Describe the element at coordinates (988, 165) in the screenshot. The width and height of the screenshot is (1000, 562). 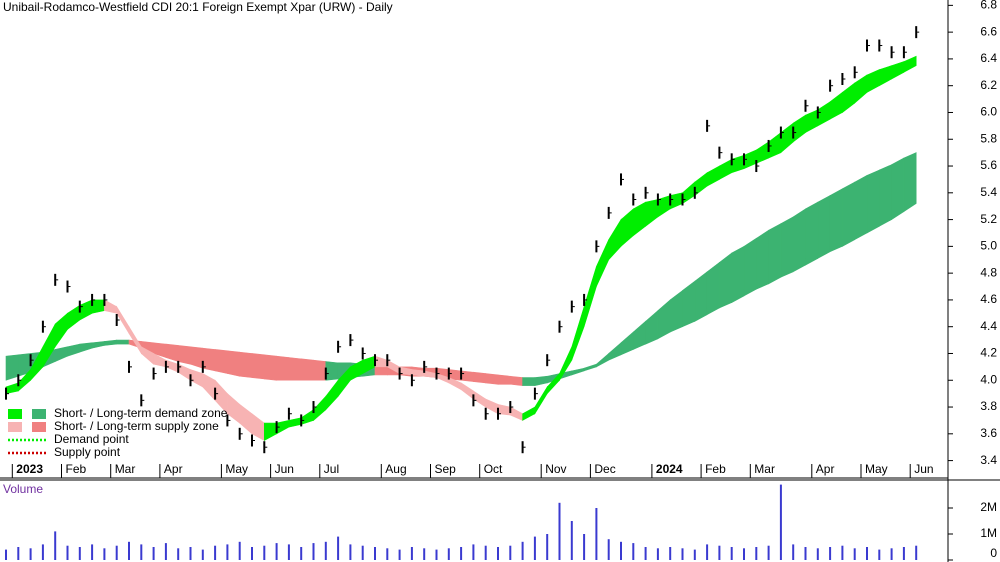
I see `y-tick-label: 5.6` at that location.